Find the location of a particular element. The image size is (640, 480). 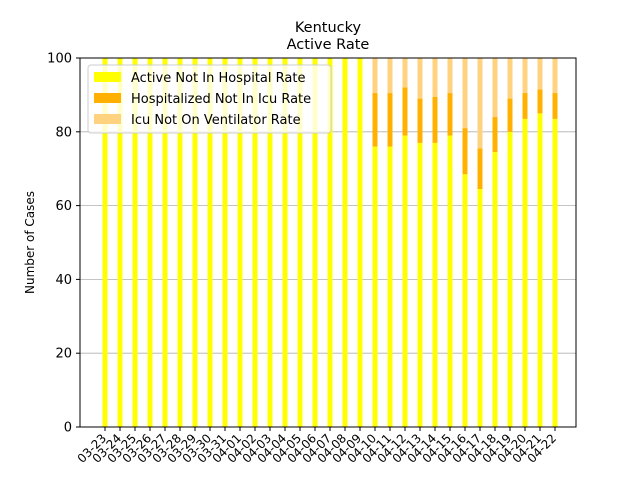

y-axis-label: Number of Cases is located at coordinates (30, 242).